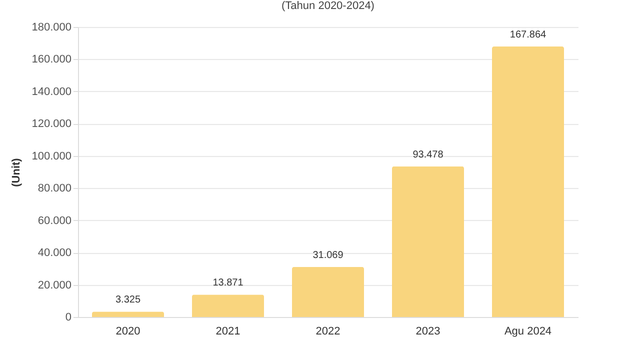 The width and height of the screenshot is (620, 348). What do you see at coordinates (328, 6) in the screenshot?
I see `chart-subtitle: (Tahun 2020-2024)` at bounding box center [328, 6].